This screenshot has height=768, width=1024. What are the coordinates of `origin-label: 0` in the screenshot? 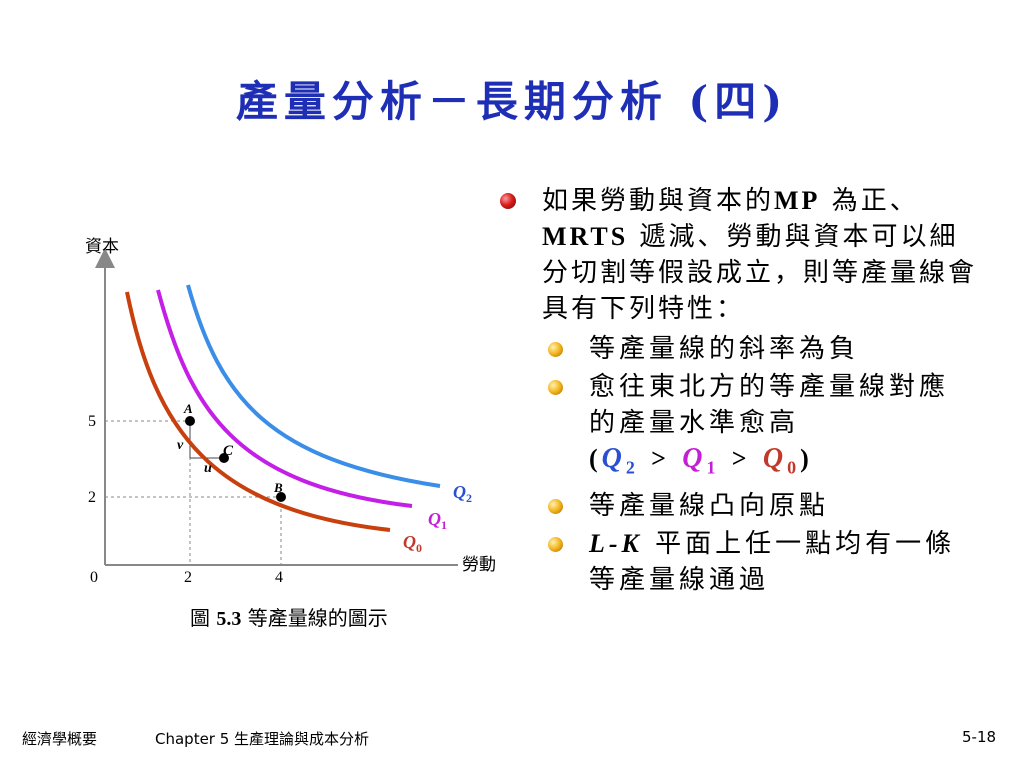 It's located at (94, 577).